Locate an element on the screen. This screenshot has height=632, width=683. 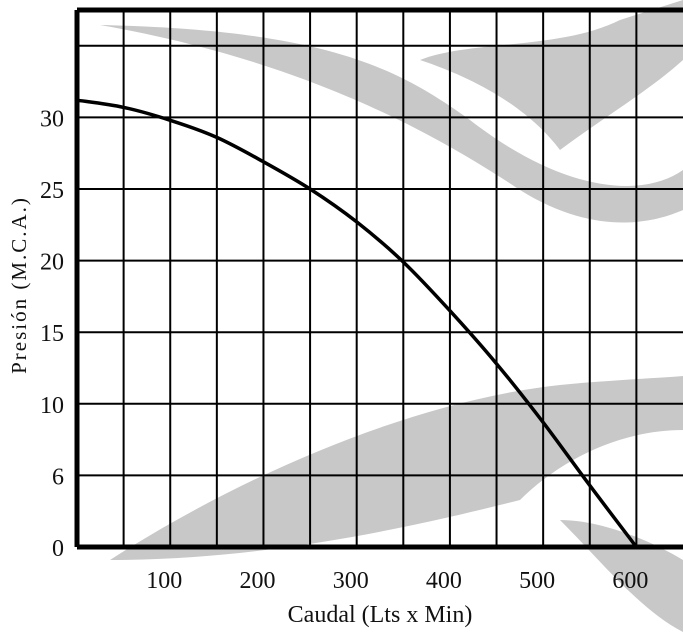
y-tick-label: 15 is located at coordinates (52, 334).